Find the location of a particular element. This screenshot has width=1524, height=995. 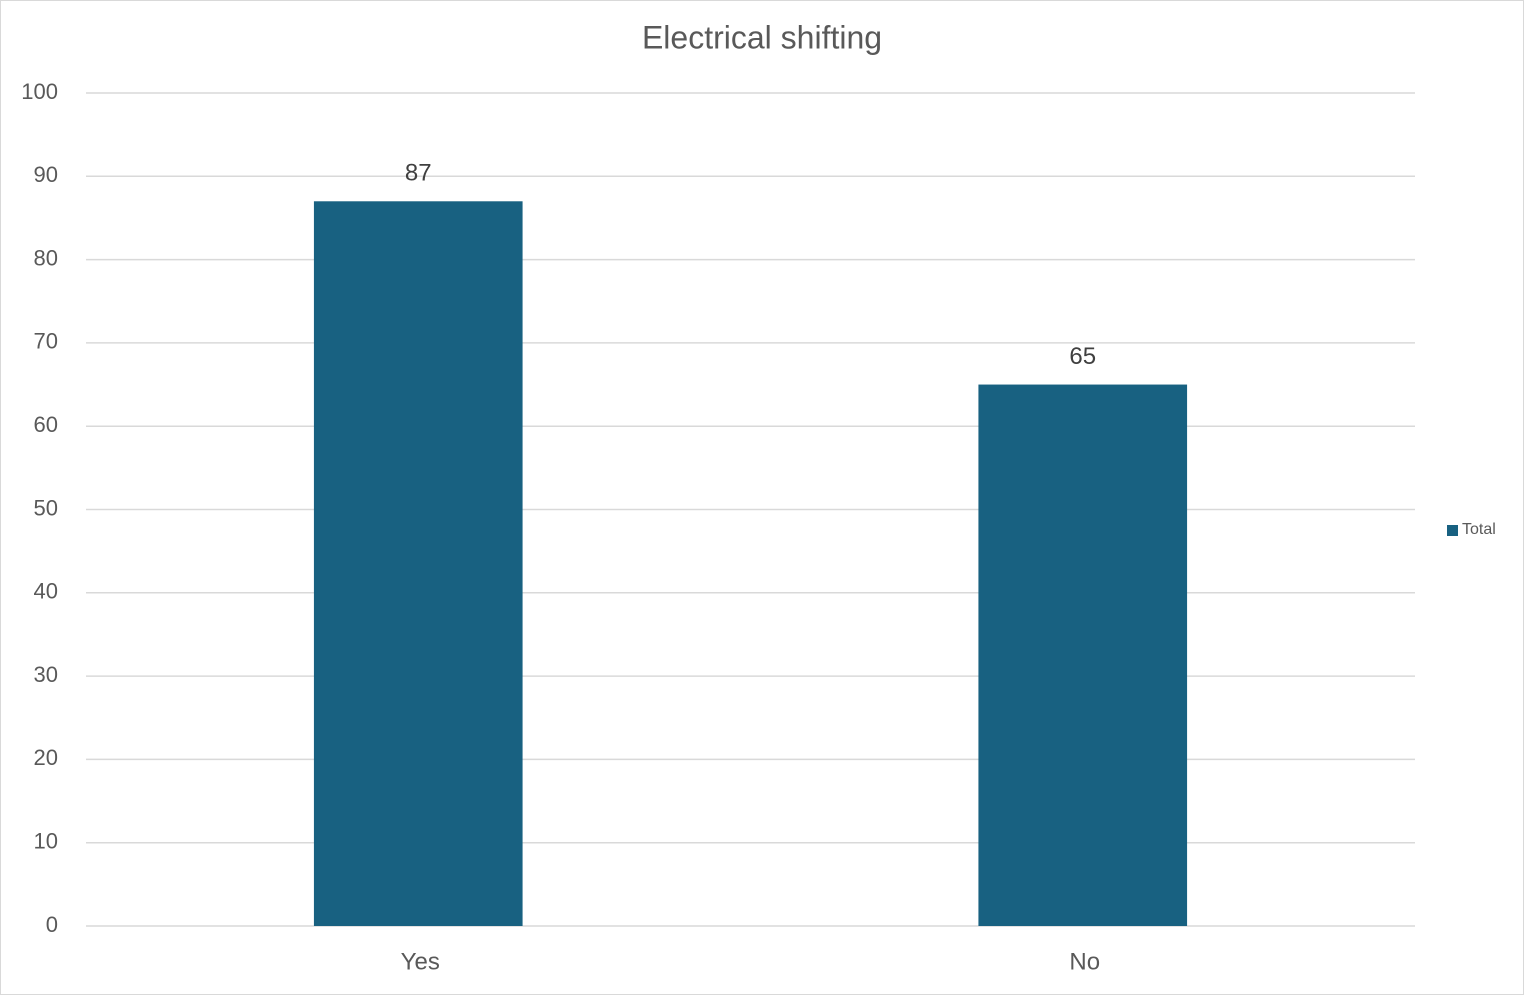

chart-title: Electrical shifting is located at coordinates (762, 37).